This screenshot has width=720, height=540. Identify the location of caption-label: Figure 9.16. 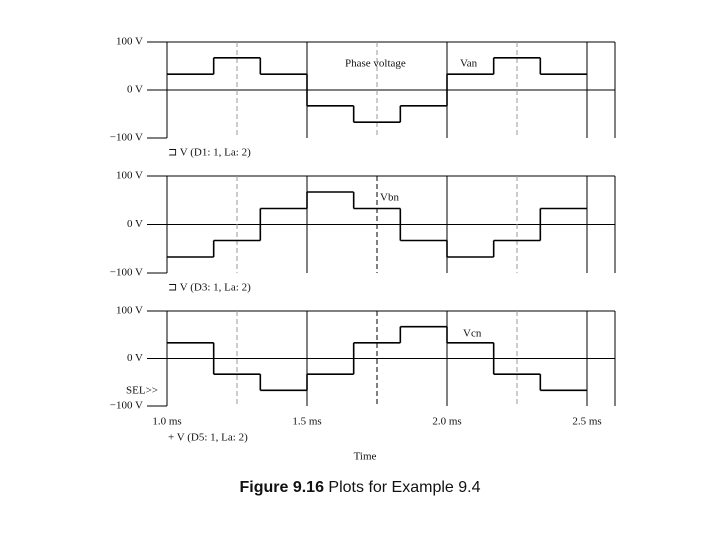
(281, 487).